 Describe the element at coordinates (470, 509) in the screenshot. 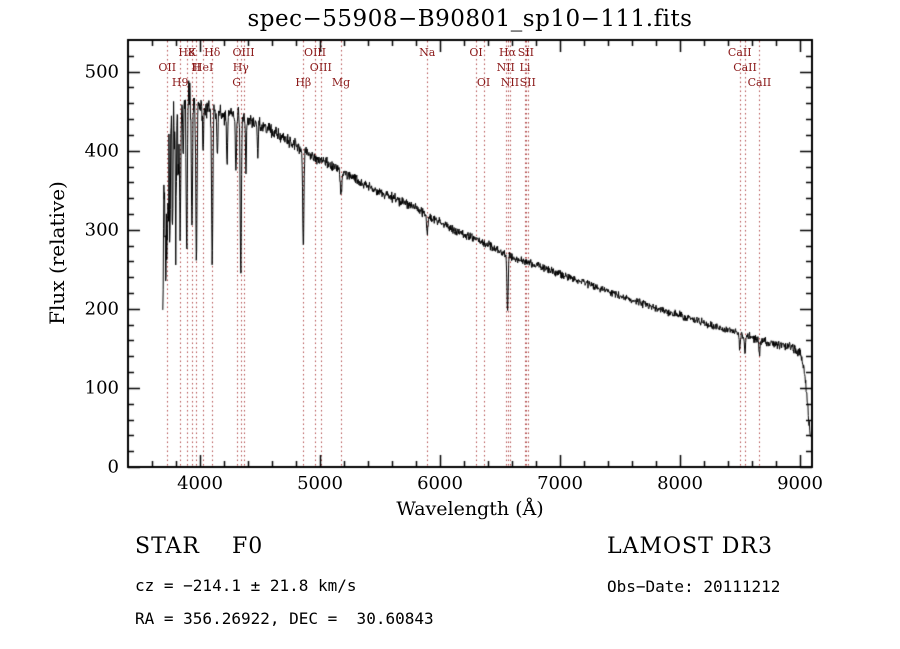

I see `x-axis-label: Wavelength (Å)` at that location.